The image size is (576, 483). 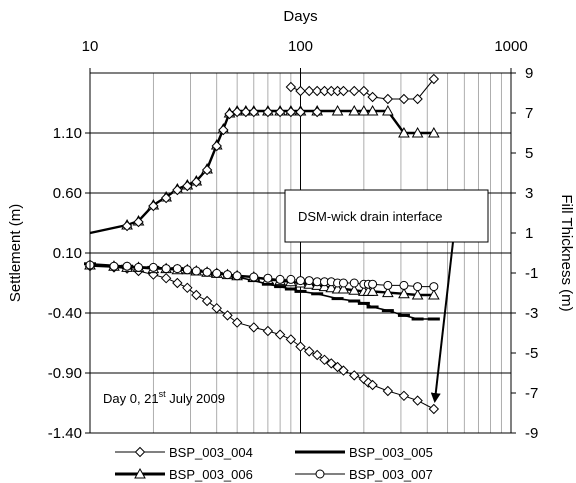 I want to click on left-tick-label: -1.40, so click(x=65, y=433).